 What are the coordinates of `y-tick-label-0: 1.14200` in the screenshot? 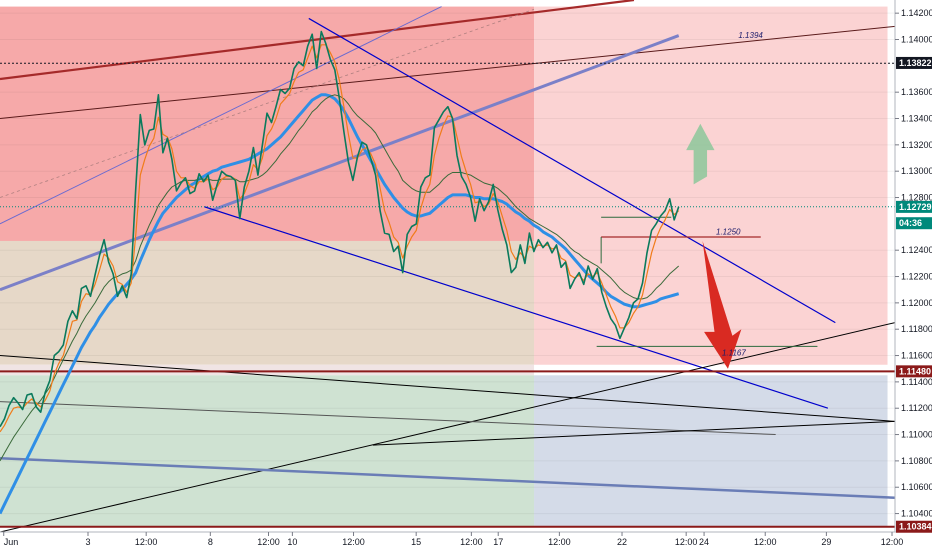 It's located at (916, 13).